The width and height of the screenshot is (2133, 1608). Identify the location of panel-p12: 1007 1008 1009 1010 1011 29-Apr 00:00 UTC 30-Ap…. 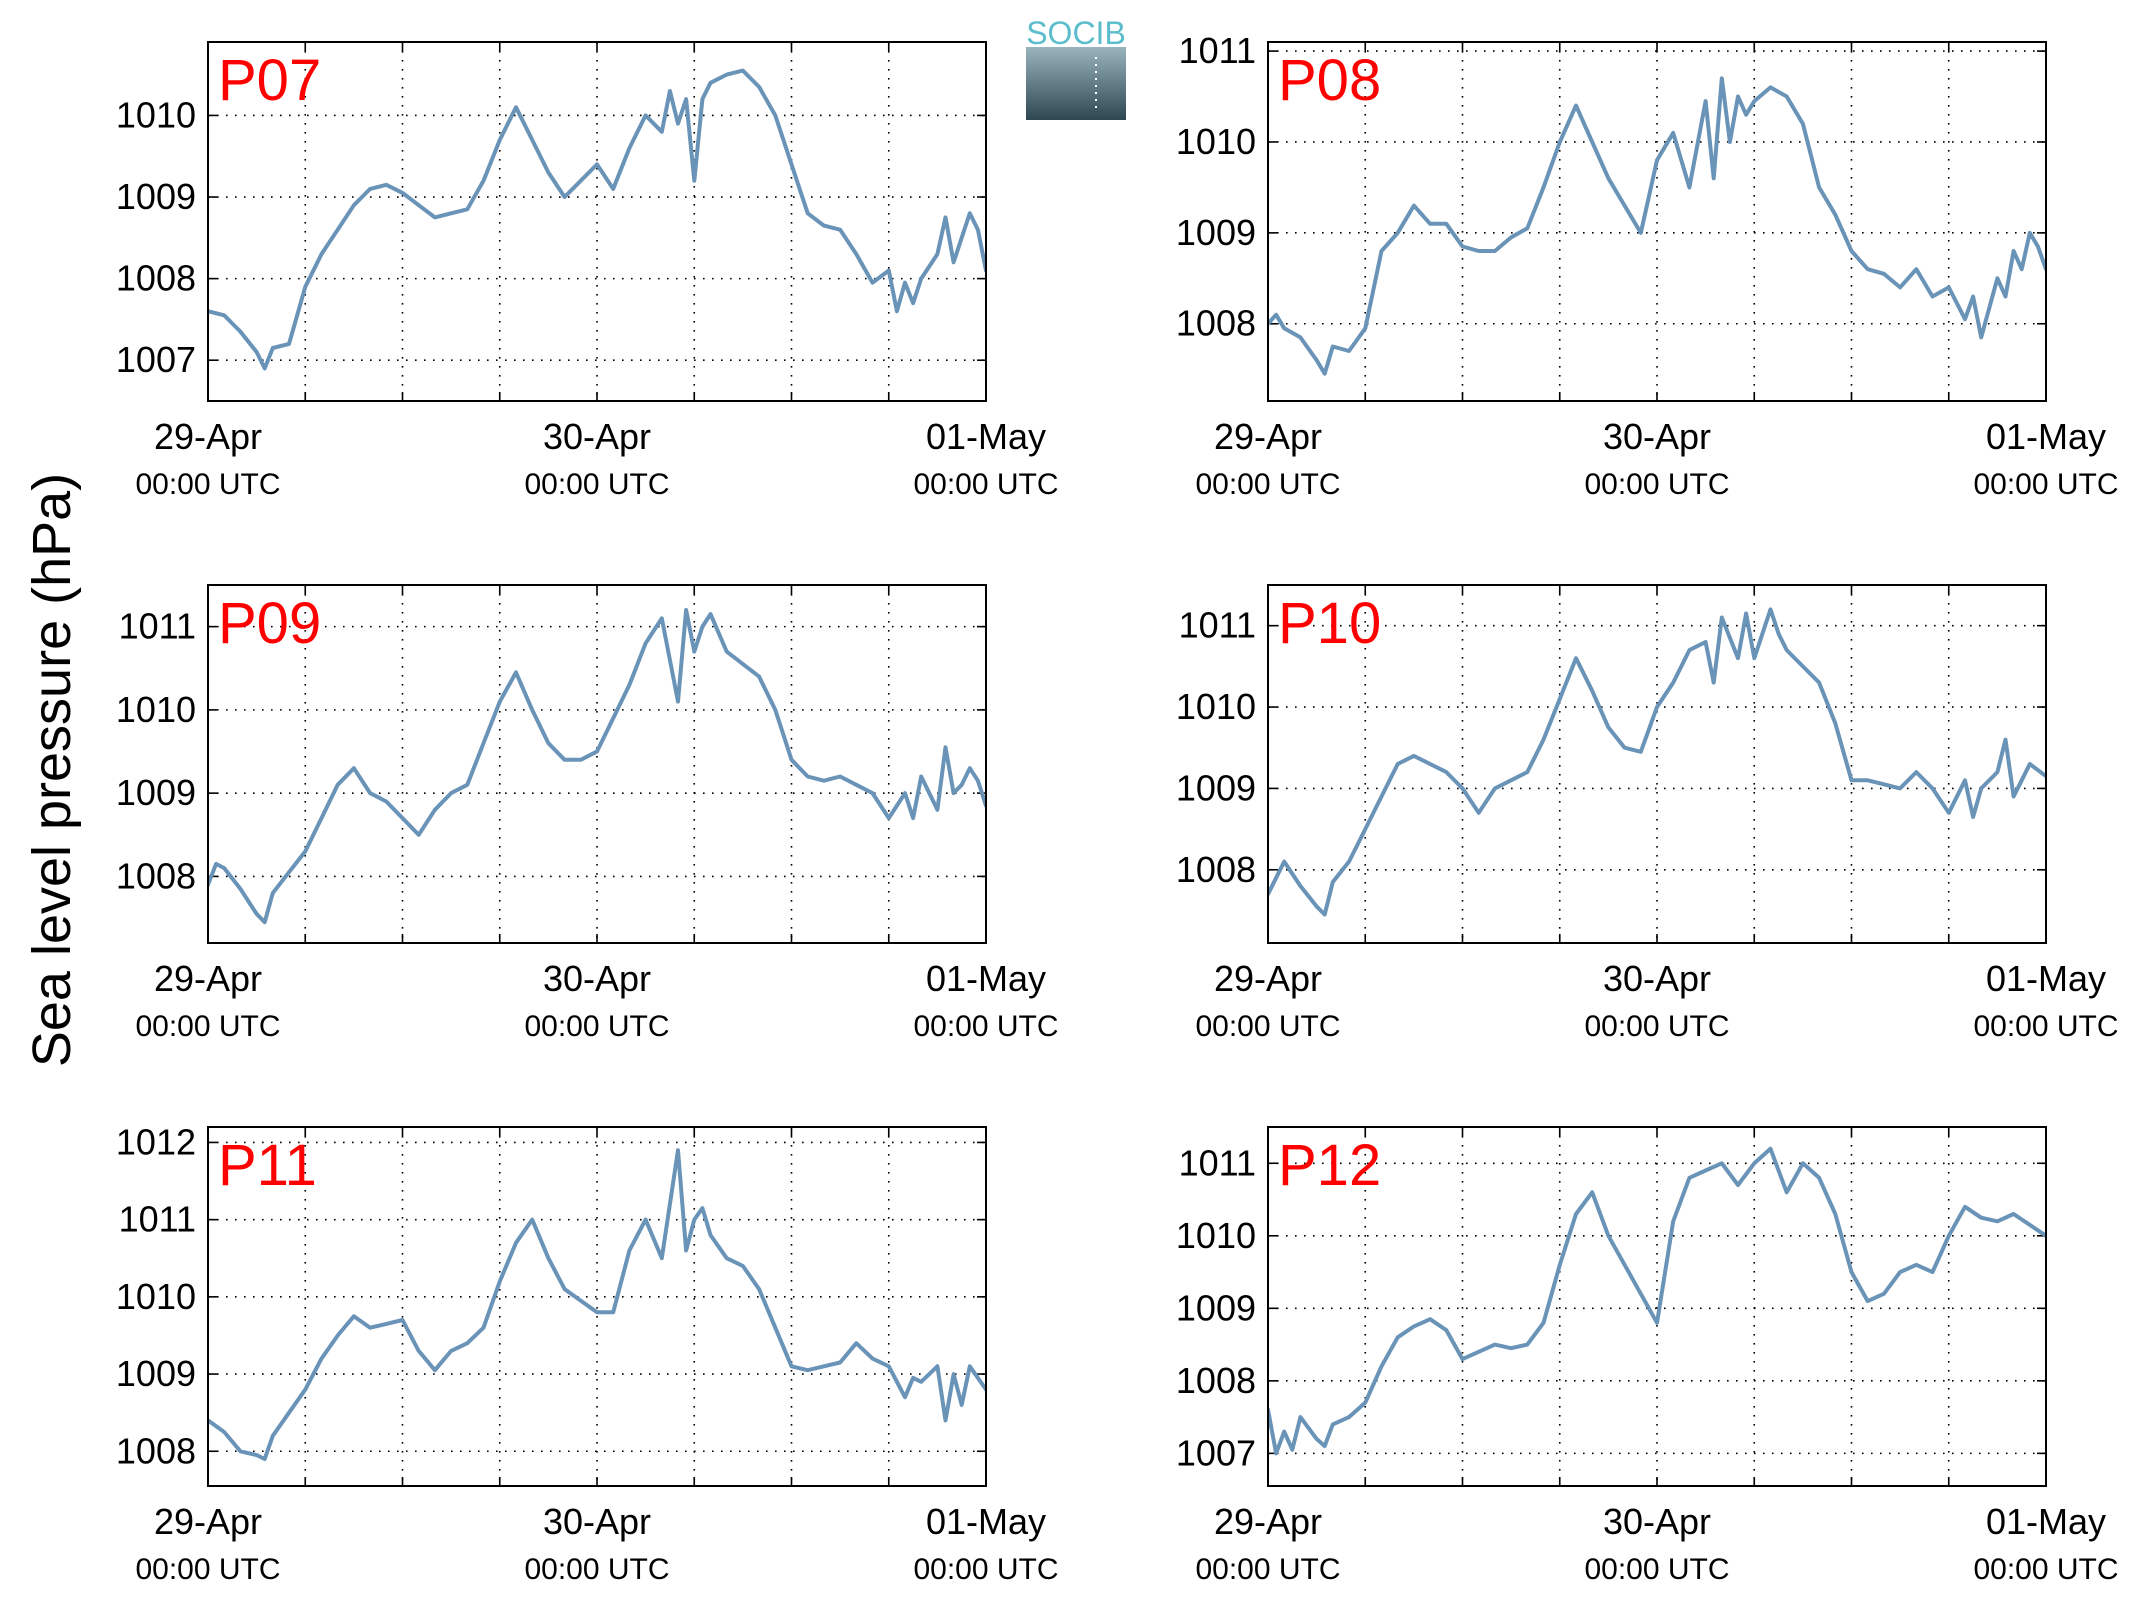
(1647, 1356).